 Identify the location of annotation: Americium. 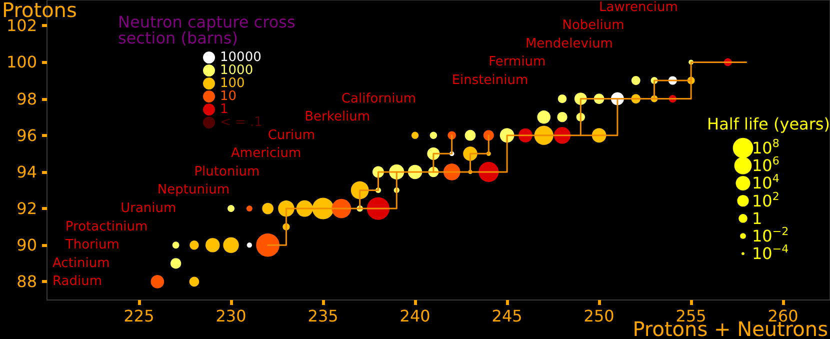
(266, 154).